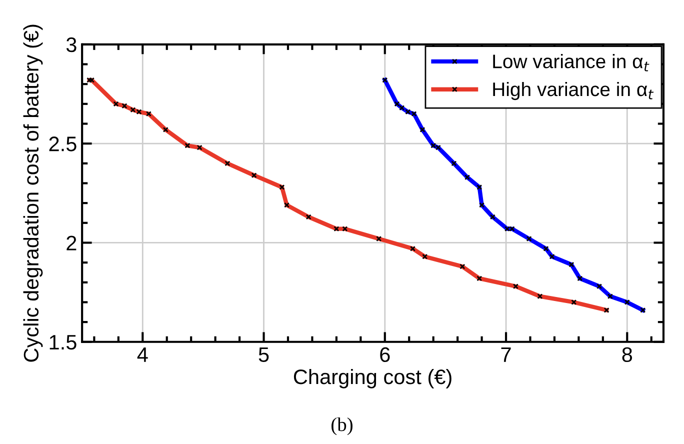  What do you see at coordinates (385, 354) in the screenshot?
I see `x-tick-label: 6` at bounding box center [385, 354].